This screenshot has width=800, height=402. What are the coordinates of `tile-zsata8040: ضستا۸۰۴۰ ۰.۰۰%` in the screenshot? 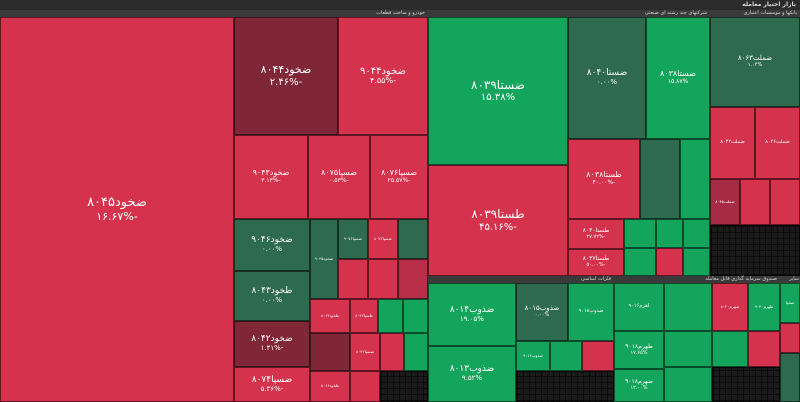 It's located at (607, 78).